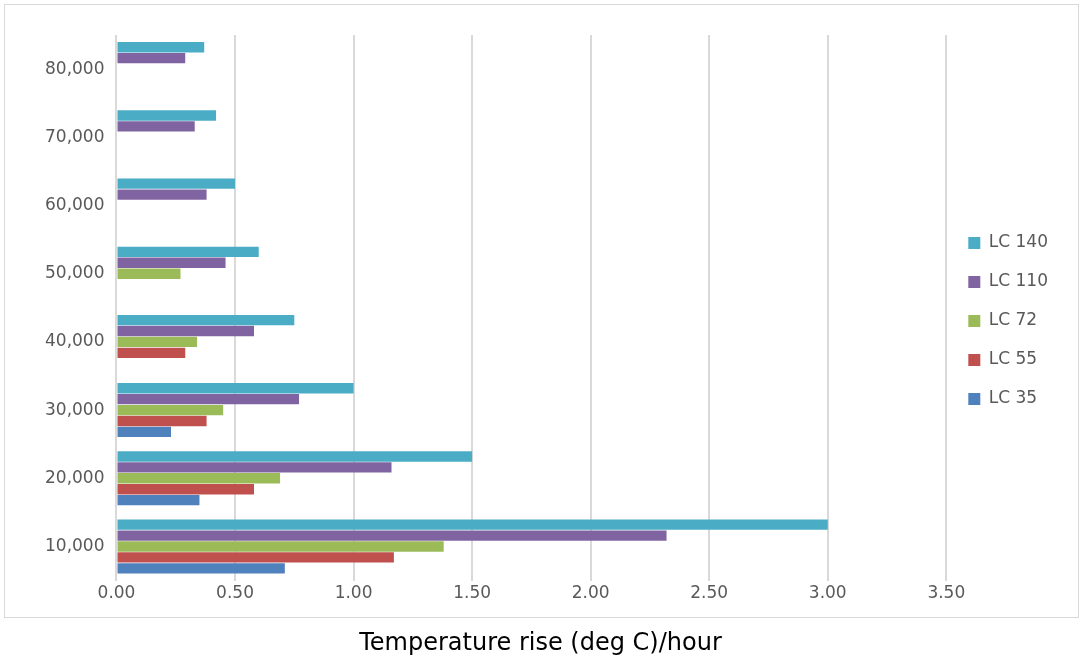 The width and height of the screenshot is (1081, 666). Describe the element at coordinates (1013, 319) in the screenshot. I see `legend-label: LC 72` at that location.